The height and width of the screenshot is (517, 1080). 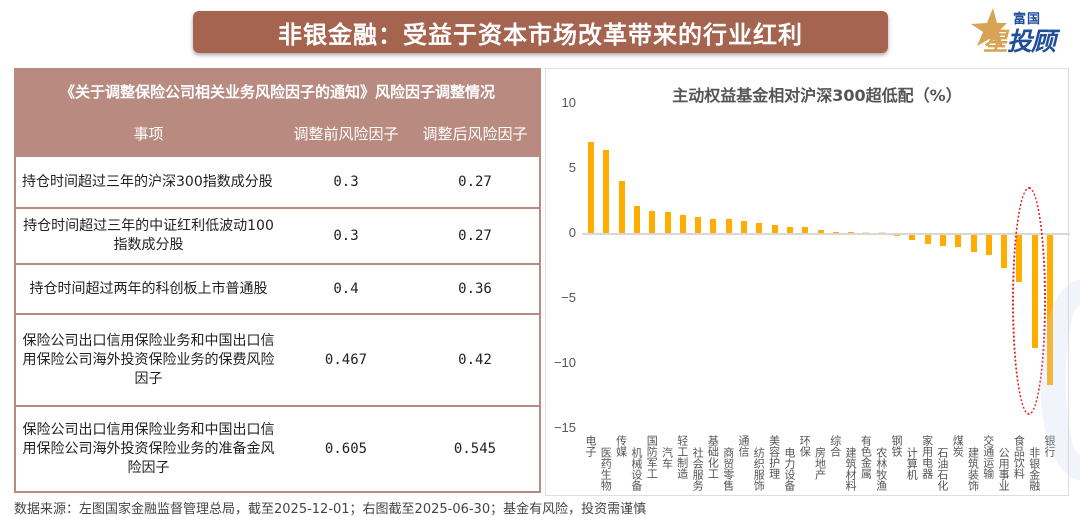 What do you see at coordinates (1019, 457) in the screenshot?
I see `x-axis-label: 食品饮料` at bounding box center [1019, 457].